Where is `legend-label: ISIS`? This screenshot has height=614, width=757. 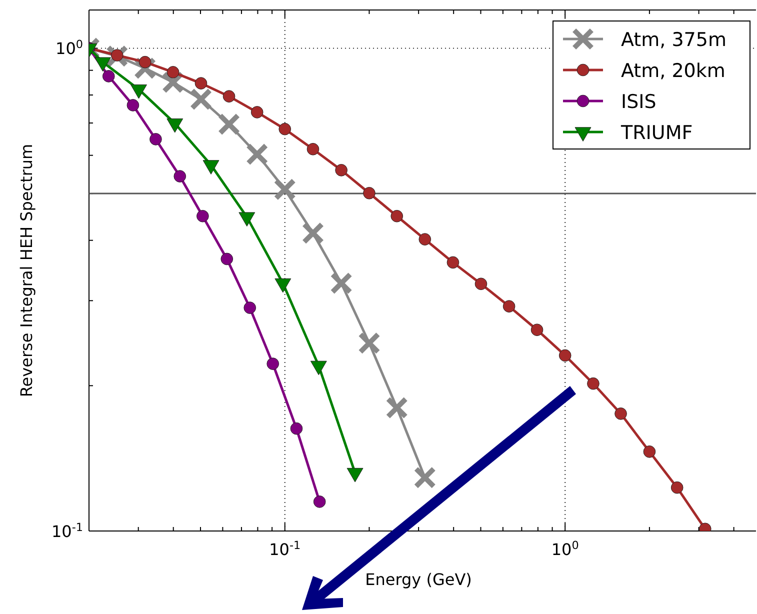 legend-label: ISIS is located at coordinates (638, 102).